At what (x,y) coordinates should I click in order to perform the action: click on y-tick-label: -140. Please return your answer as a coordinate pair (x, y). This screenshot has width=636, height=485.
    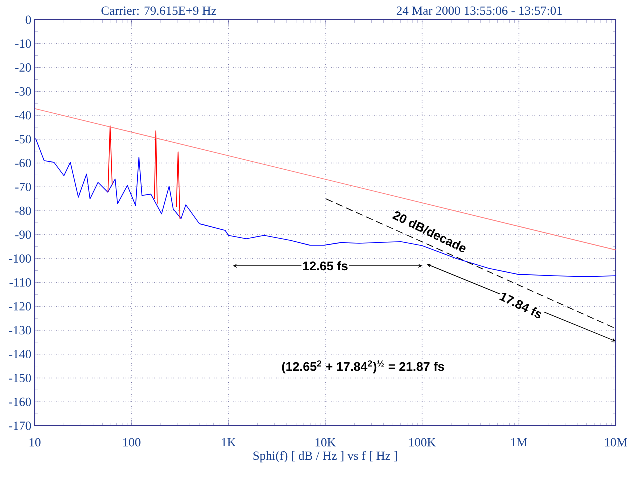
    Looking at the image, I should click on (20, 354).